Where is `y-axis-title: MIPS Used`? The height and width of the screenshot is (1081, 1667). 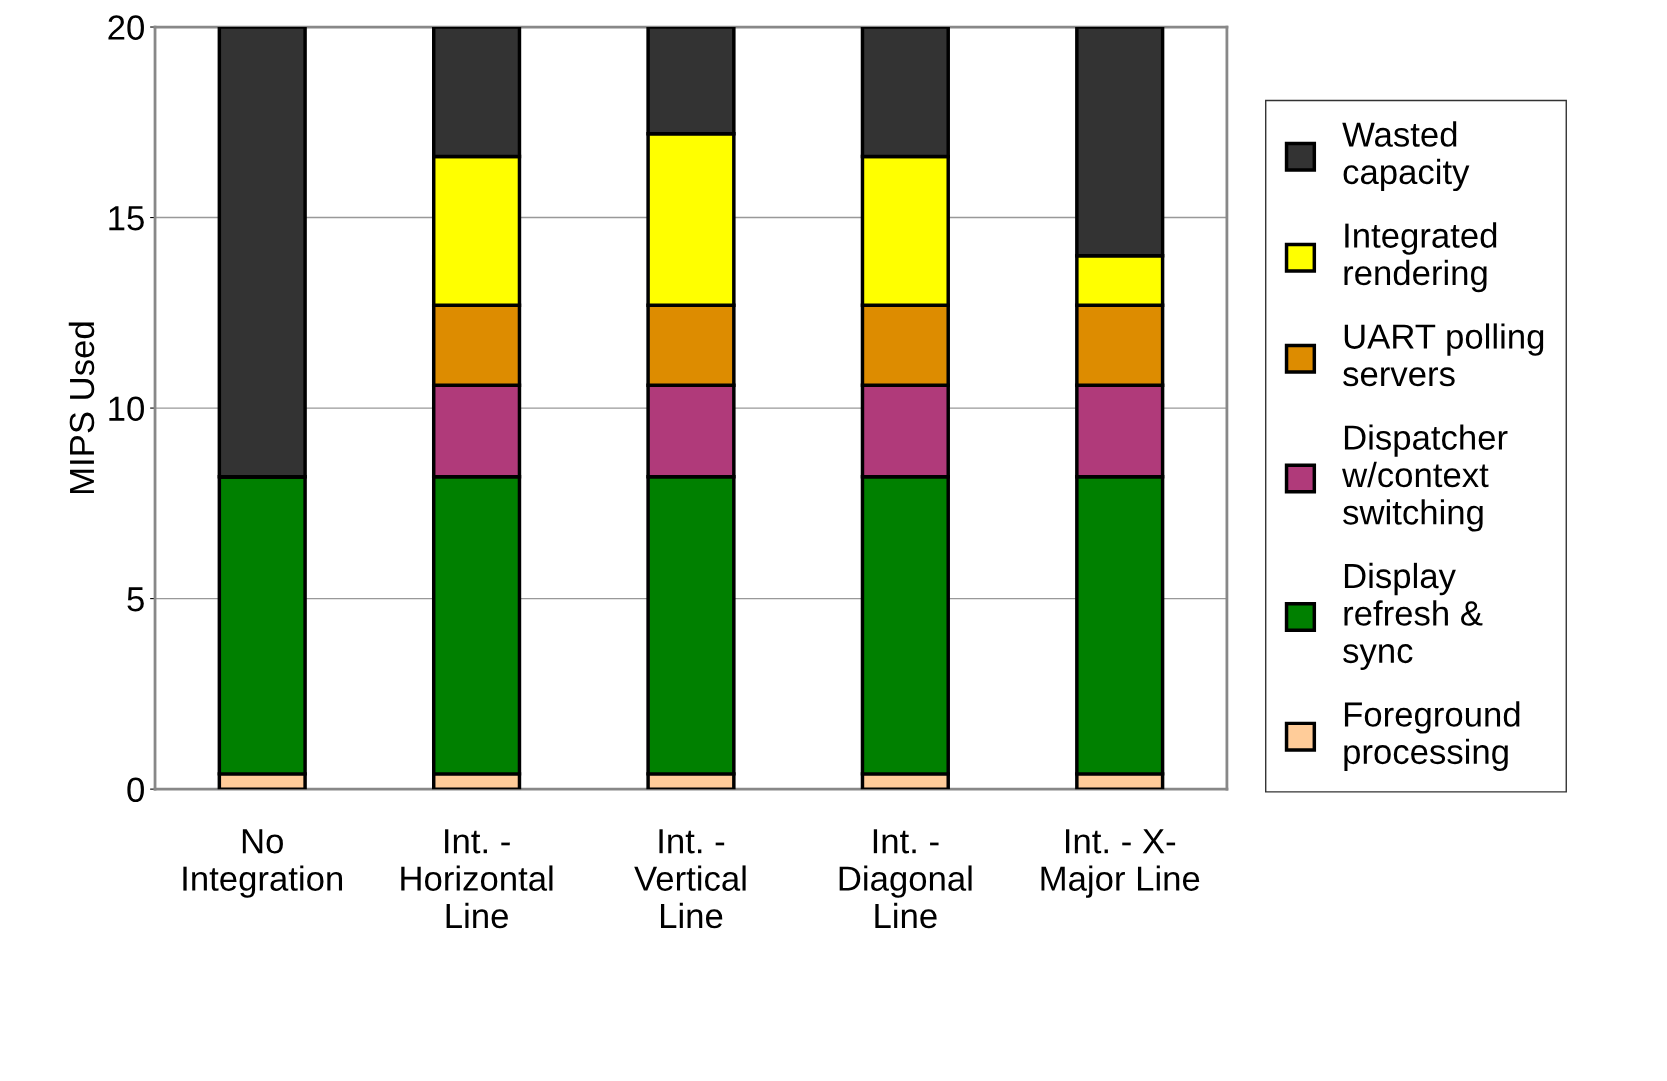 y-axis-title: MIPS Used is located at coordinates (81, 408).